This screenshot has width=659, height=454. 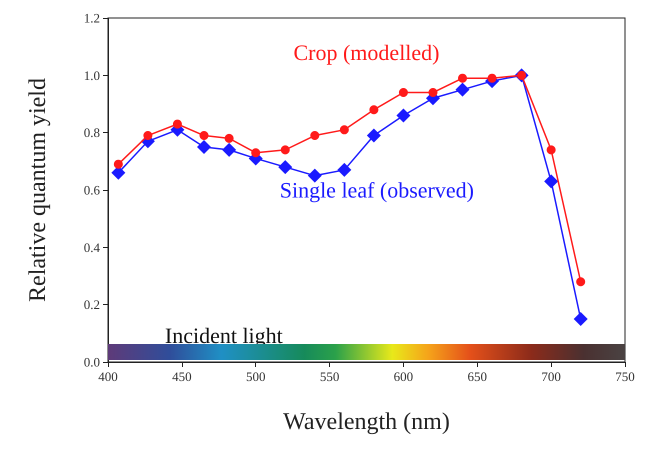 What do you see at coordinates (366, 52) in the screenshot?
I see `series-label: Crop (modelled)` at bounding box center [366, 52].